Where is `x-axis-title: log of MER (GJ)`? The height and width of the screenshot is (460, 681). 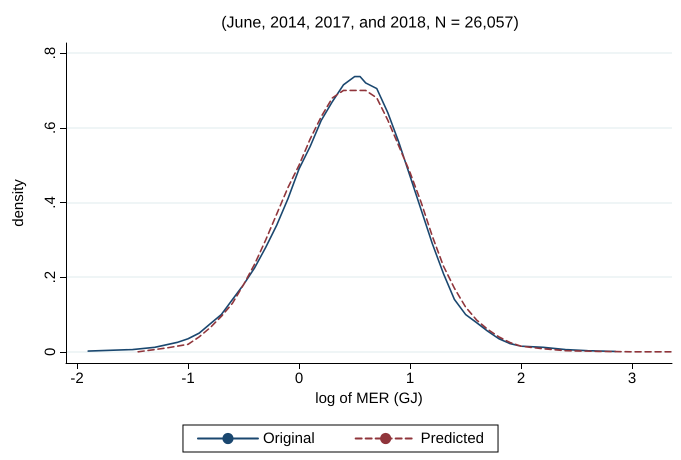 x-axis-title: log of MER (GJ) is located at coordinates (369, 398).